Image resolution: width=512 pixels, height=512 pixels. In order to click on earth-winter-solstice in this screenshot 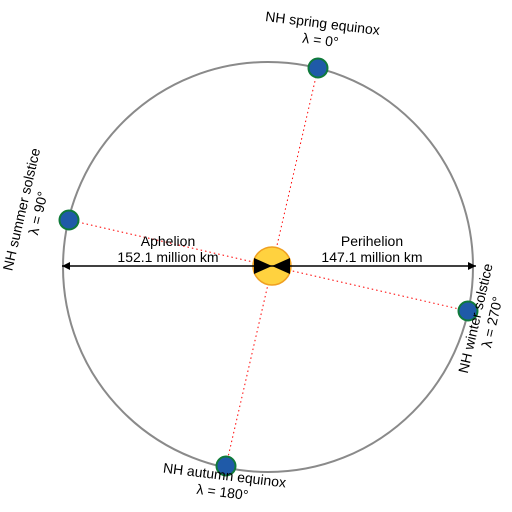, I will do `click(468, 311)`.